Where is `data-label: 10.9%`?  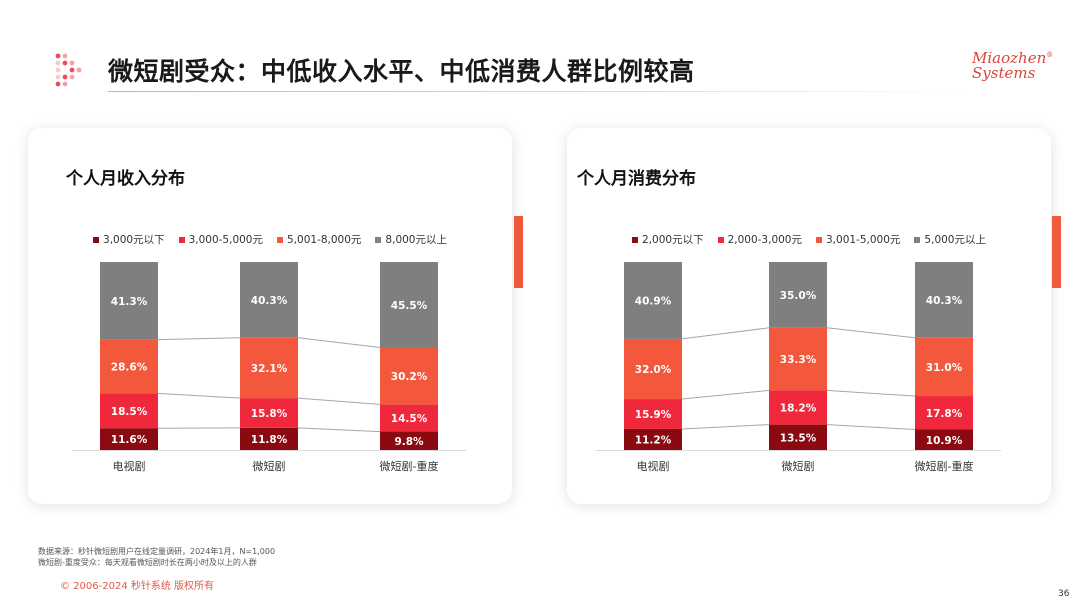 data-label: 10.9% is located at coordinates (944, 441).